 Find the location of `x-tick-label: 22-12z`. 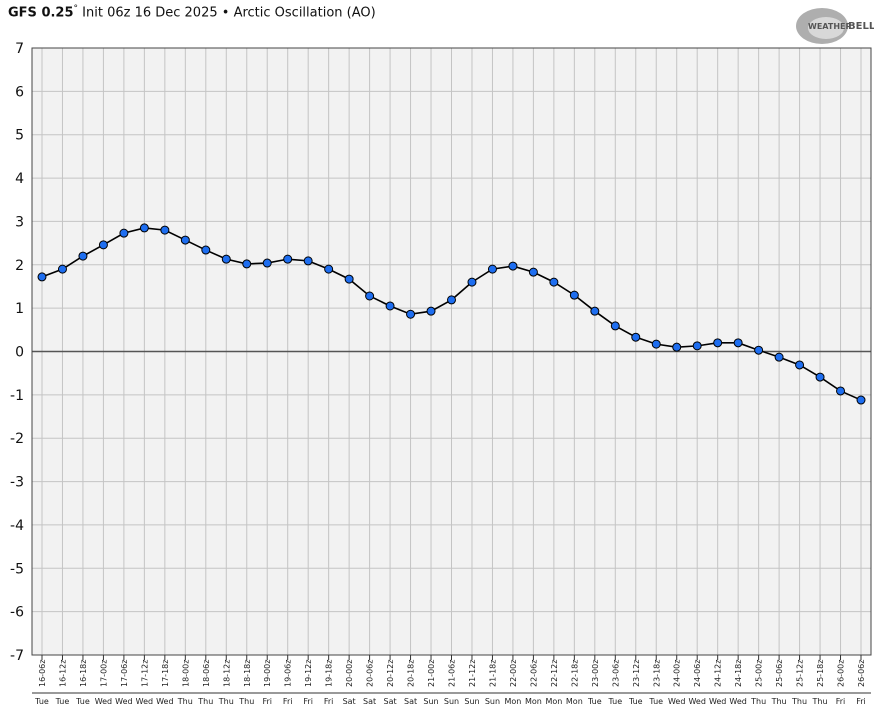

x-tick-label: 22-12z is located at coordinates (554, 673).